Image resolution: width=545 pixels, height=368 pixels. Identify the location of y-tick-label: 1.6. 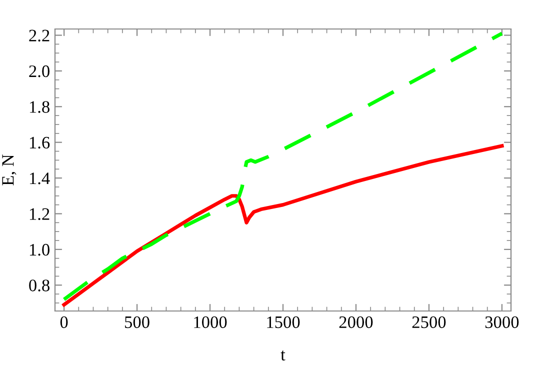
(40, 142).